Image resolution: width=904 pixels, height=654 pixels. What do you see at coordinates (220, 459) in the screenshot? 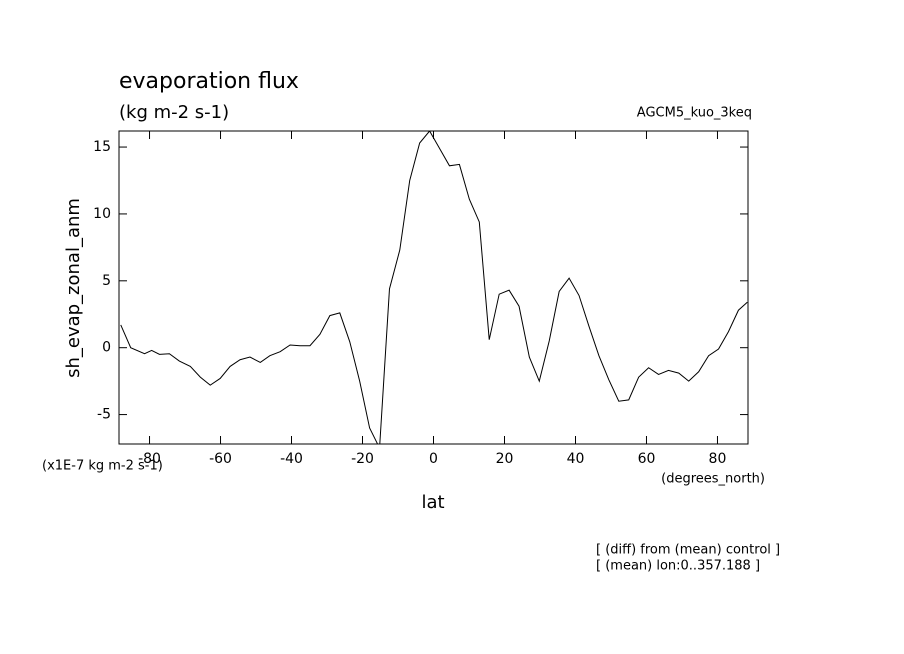
I see `x-tick-label: -60` at bounding box center [220, 459].